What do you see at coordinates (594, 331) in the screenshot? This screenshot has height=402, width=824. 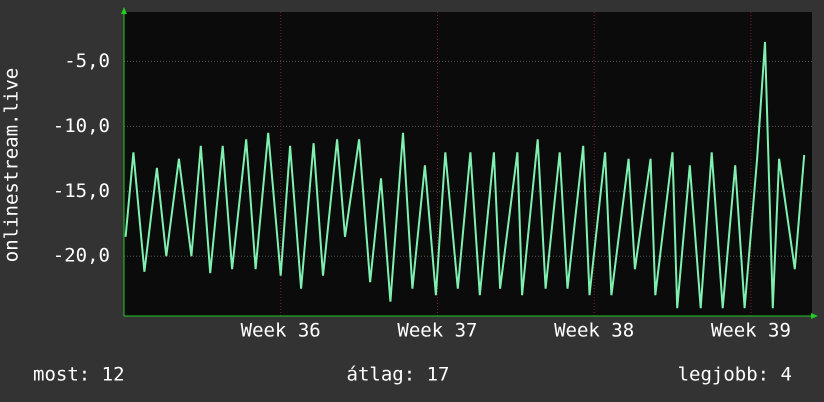 I see `x-tick-label: Week 38` at bounding box center [594, 331].